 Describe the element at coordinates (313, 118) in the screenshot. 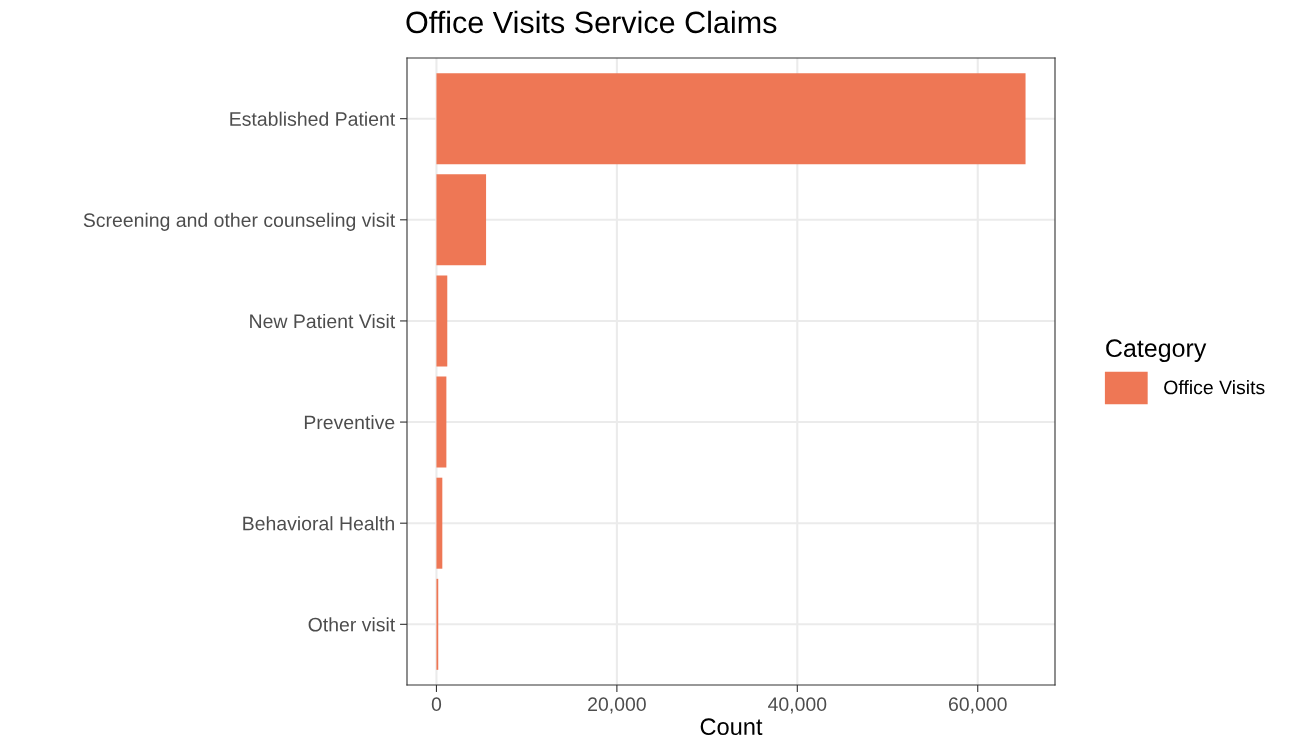

I see `y-tick-label: Established Patient` at that location.